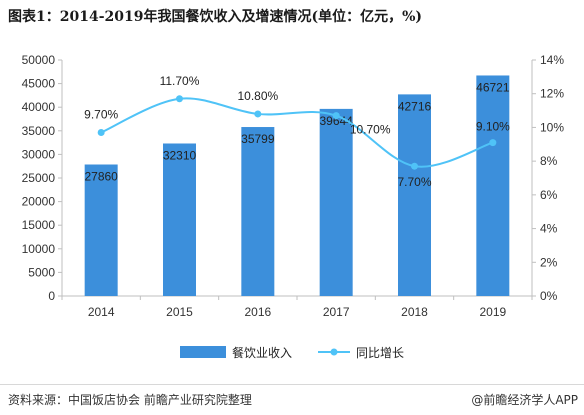  Describe the element at coordinates (39, 225) in the screenshot. I see `y-left-tick-label: 15000` at that location.